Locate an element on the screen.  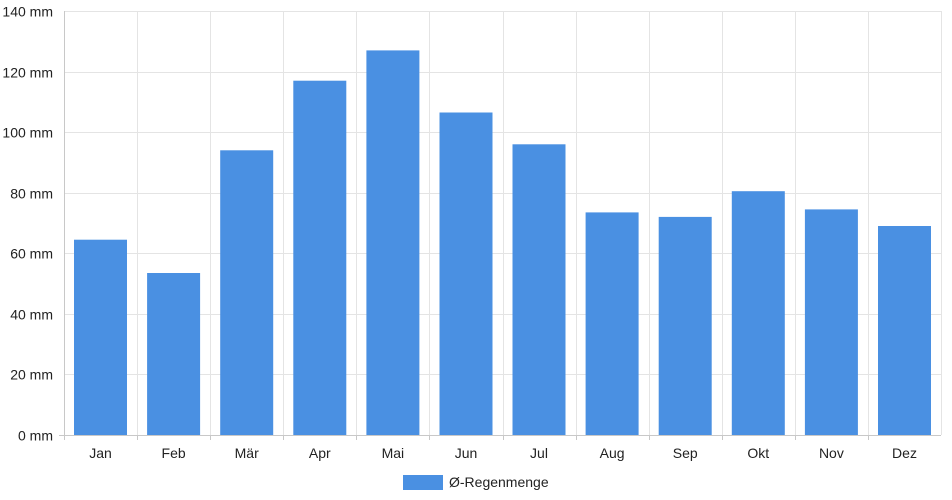
legend: Ø-Regenmenge is located at coordinates (476, 482).